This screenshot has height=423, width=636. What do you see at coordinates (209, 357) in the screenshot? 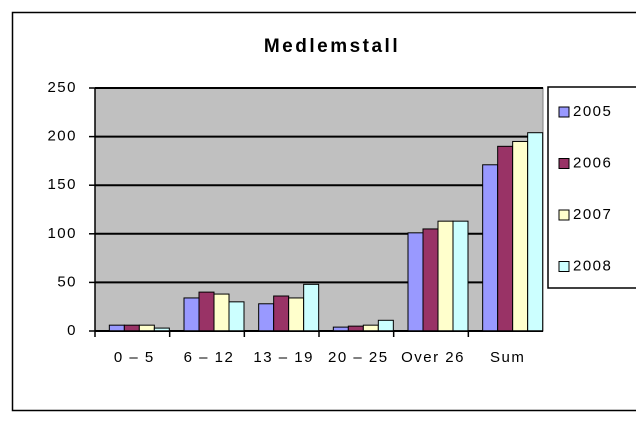
I see `x-tick-label: 6 – 12` at bounding box center [209, 357].